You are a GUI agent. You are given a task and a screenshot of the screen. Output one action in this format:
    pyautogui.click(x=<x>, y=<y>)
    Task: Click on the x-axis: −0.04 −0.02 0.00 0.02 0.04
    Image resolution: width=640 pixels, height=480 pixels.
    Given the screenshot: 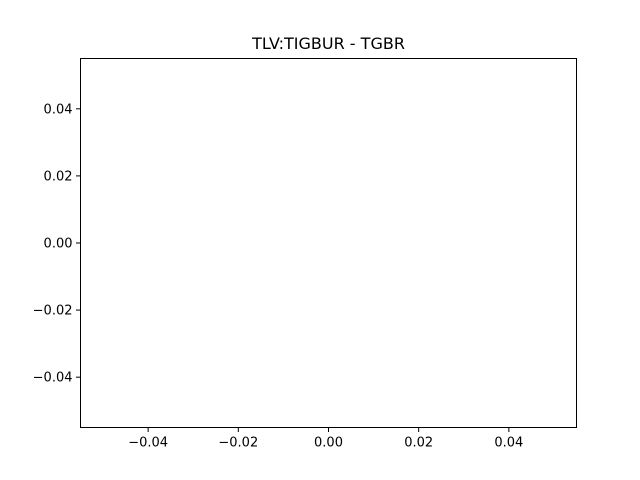 What is the action you would take?
    pyautogui.click(x=325, y=439)
    